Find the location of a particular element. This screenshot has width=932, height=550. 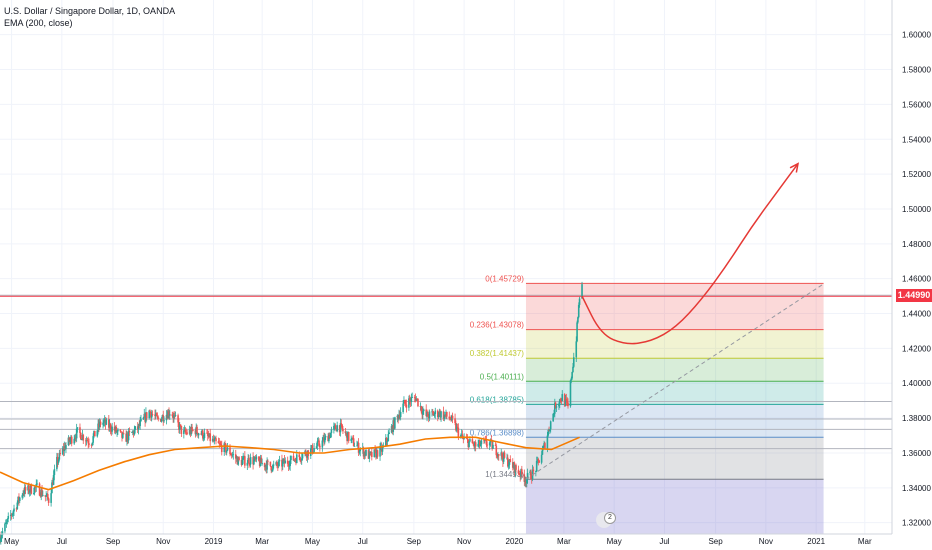

idea-count-badge: 2 is located at coordinates (610, 518).